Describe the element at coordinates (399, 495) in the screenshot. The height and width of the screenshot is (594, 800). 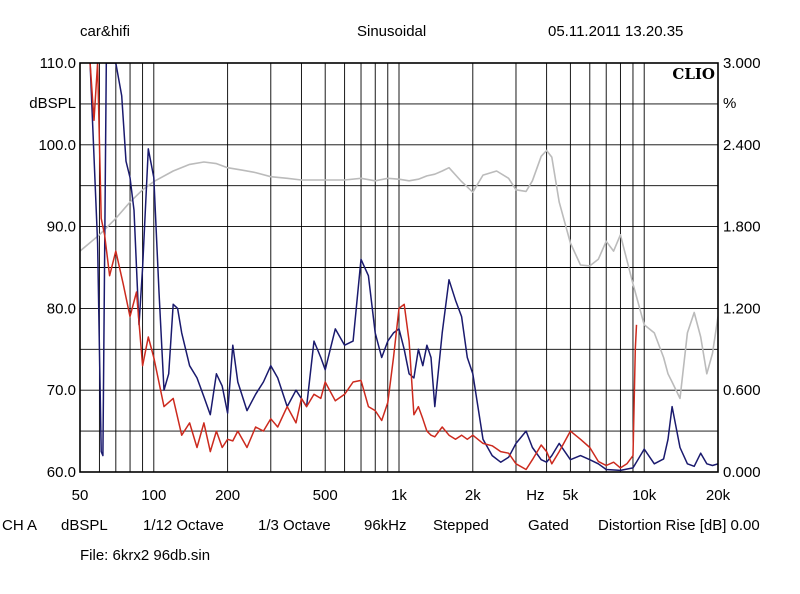
I see `x-tick-label: 1k` at that location.